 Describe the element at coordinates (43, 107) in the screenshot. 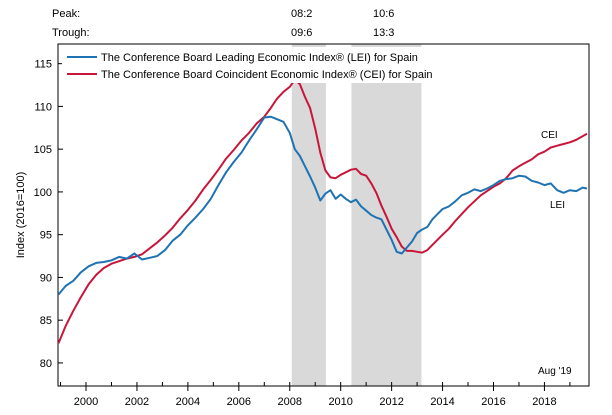

I see `y-tick-label-110: 110` at that location.